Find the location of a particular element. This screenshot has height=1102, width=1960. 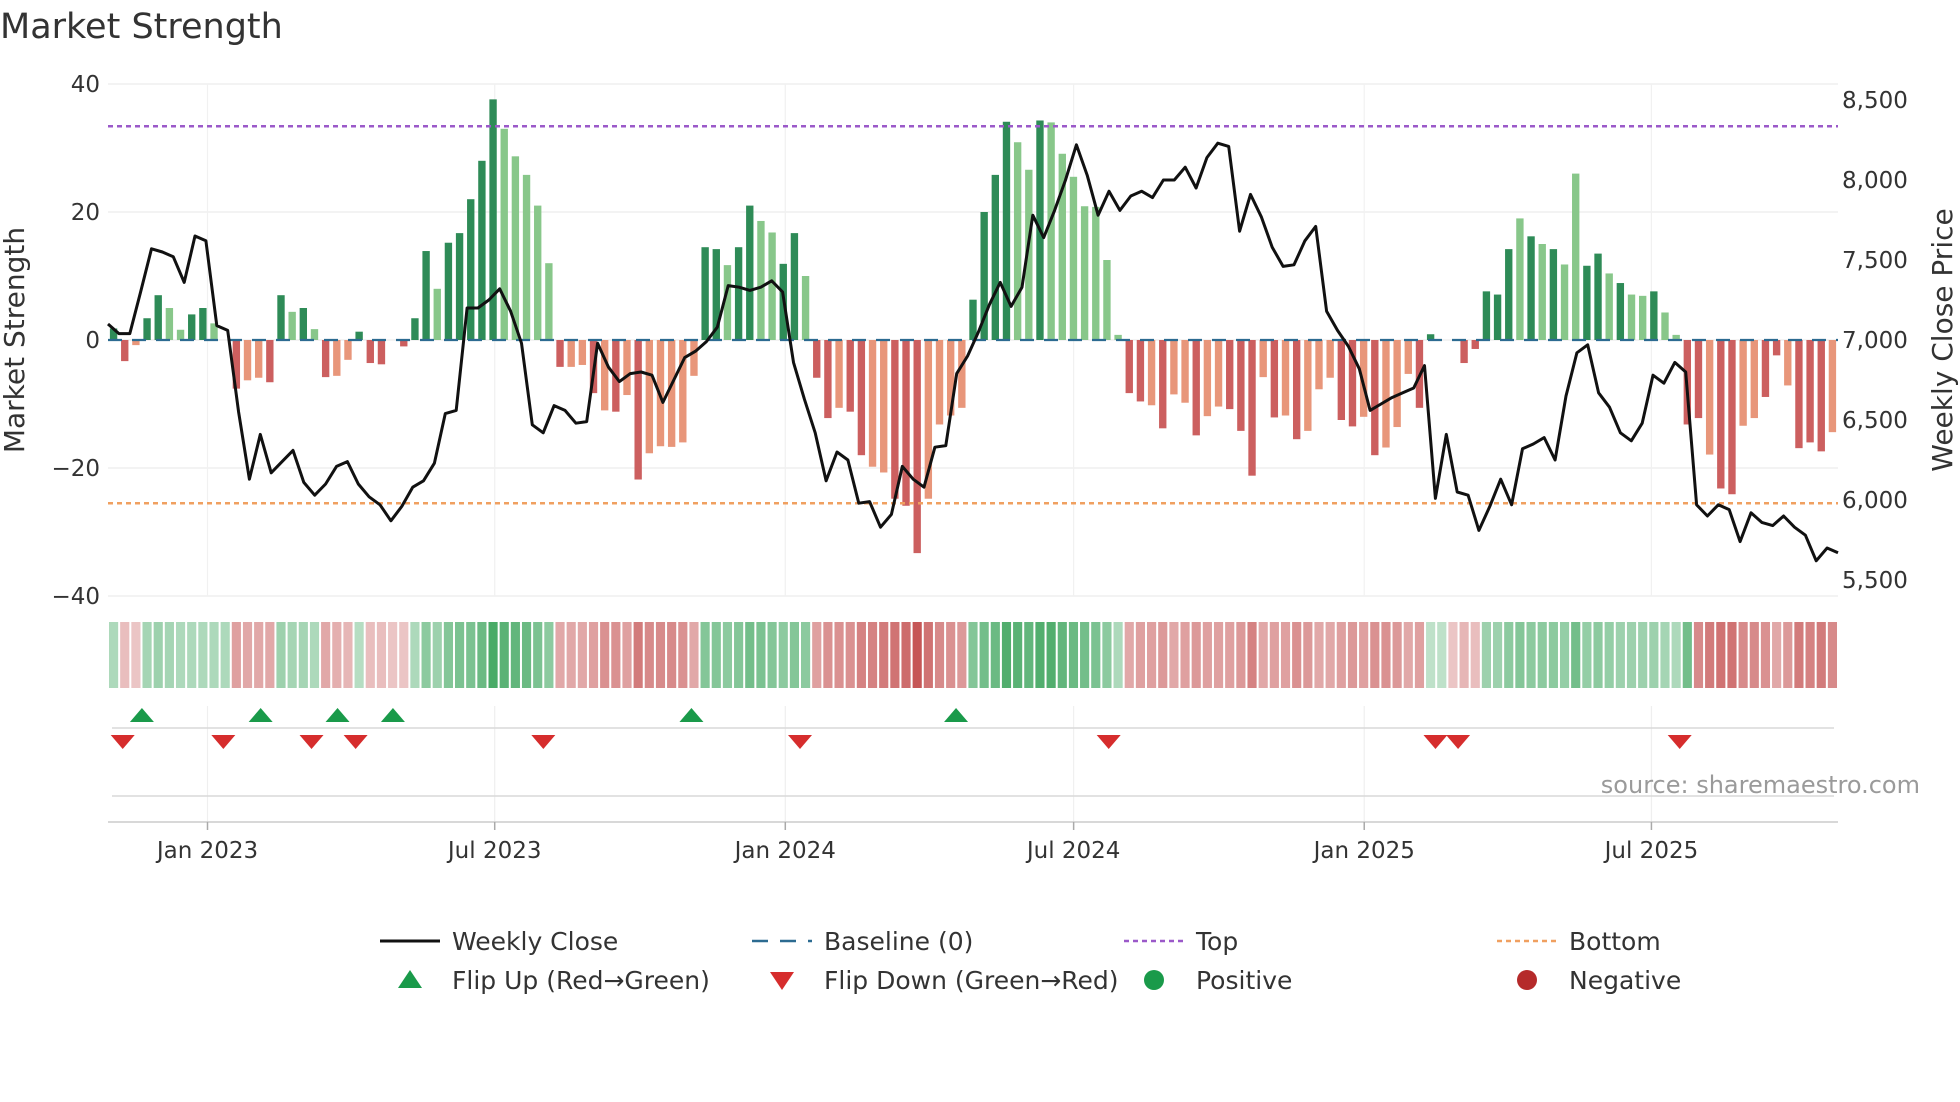

x-tick-label: Jul 2023 is located at coordinates (494, 851).